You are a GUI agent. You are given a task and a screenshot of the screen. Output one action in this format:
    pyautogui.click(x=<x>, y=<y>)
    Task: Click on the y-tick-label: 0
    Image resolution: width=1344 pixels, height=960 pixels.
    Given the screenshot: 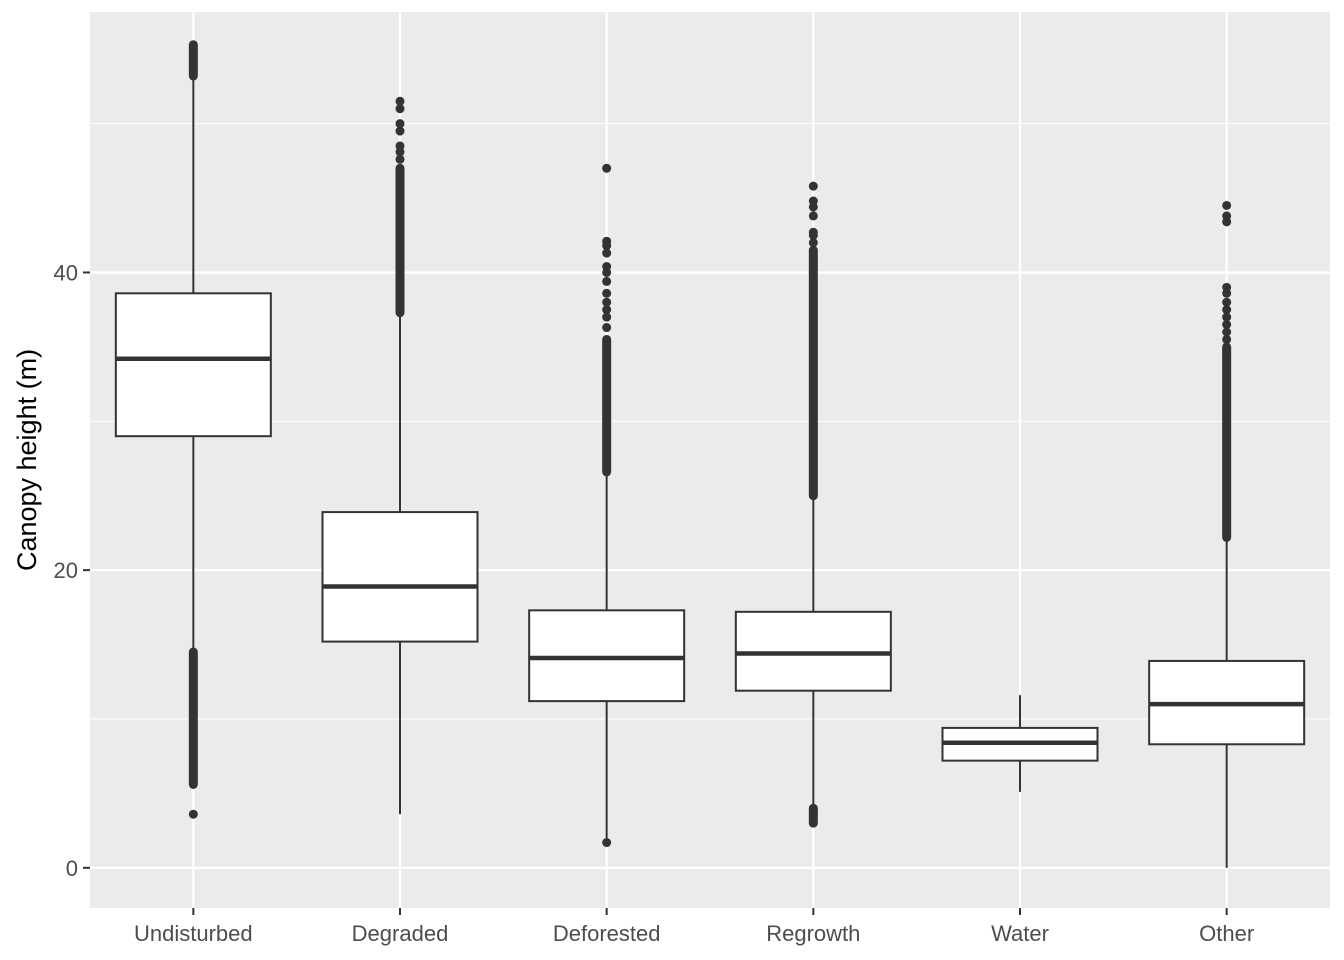 What is the action you would take?
    pyautogui.click(x=72, y=868)
    